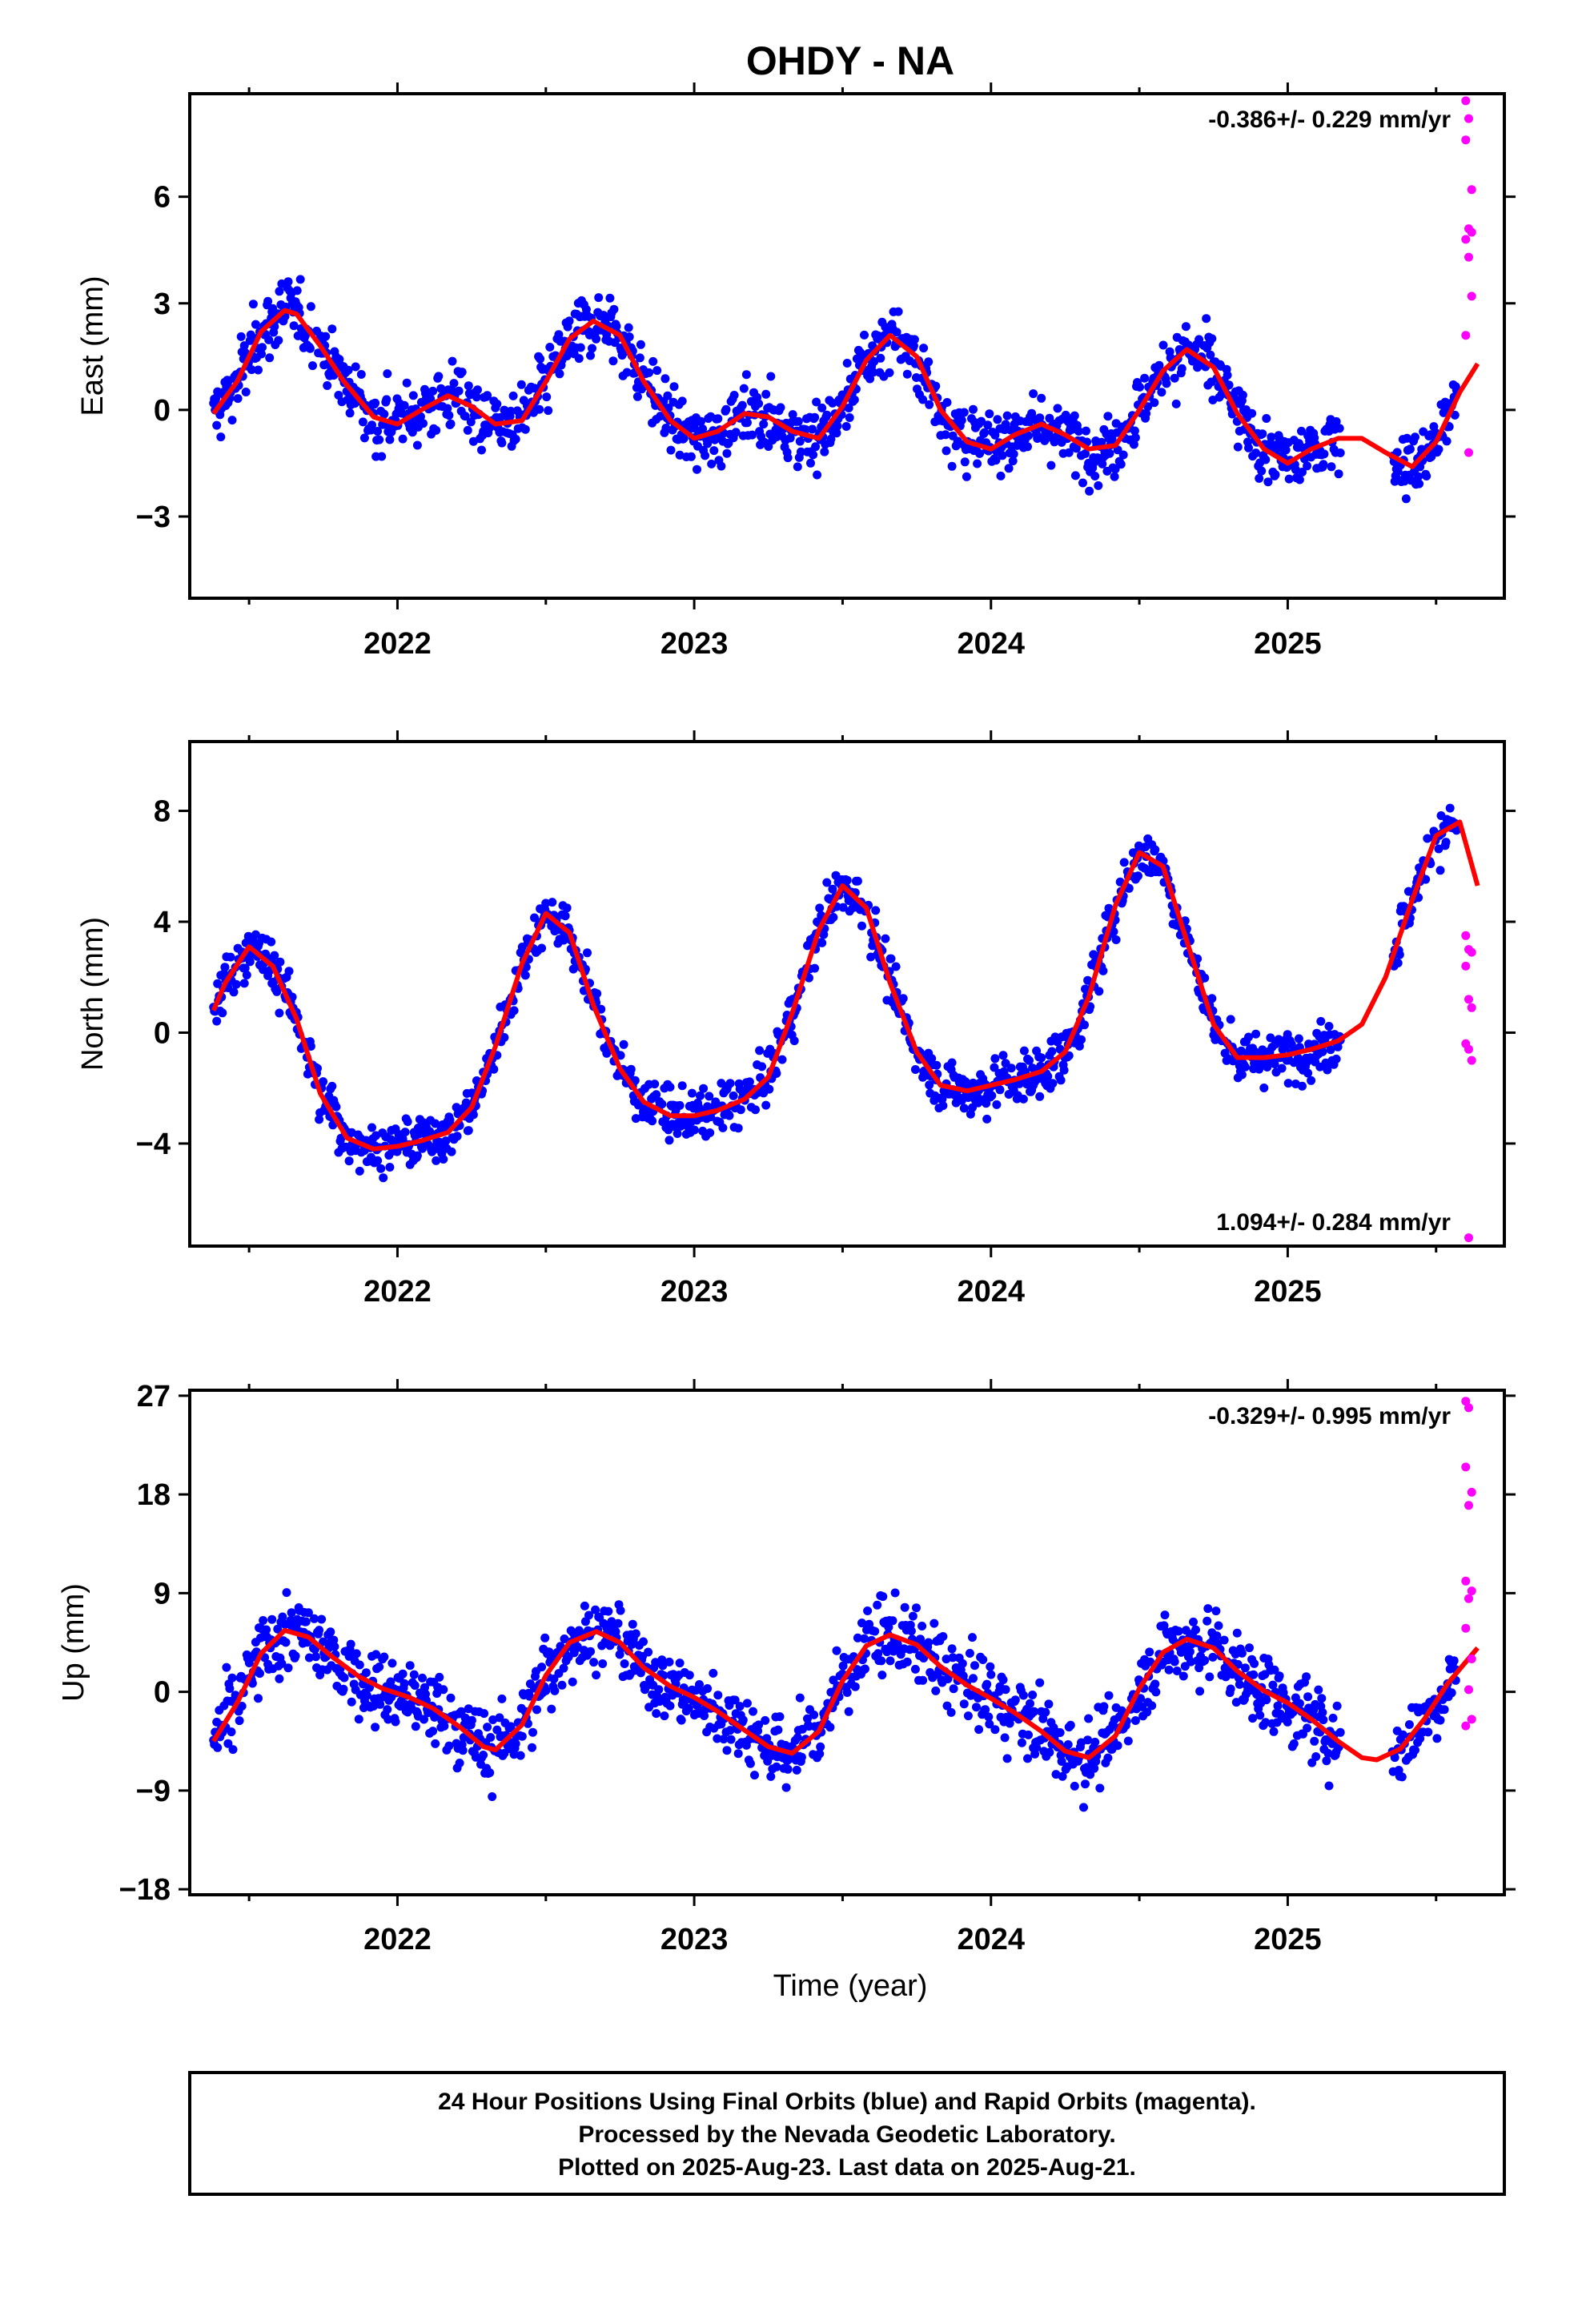 Image resolution: width=1582 pixels, height=2324 pixels. What do you see at coordinates (154, 1144) in the screenshot?
I see `y-tick-label: −4` at bounding box center [154, 1144].